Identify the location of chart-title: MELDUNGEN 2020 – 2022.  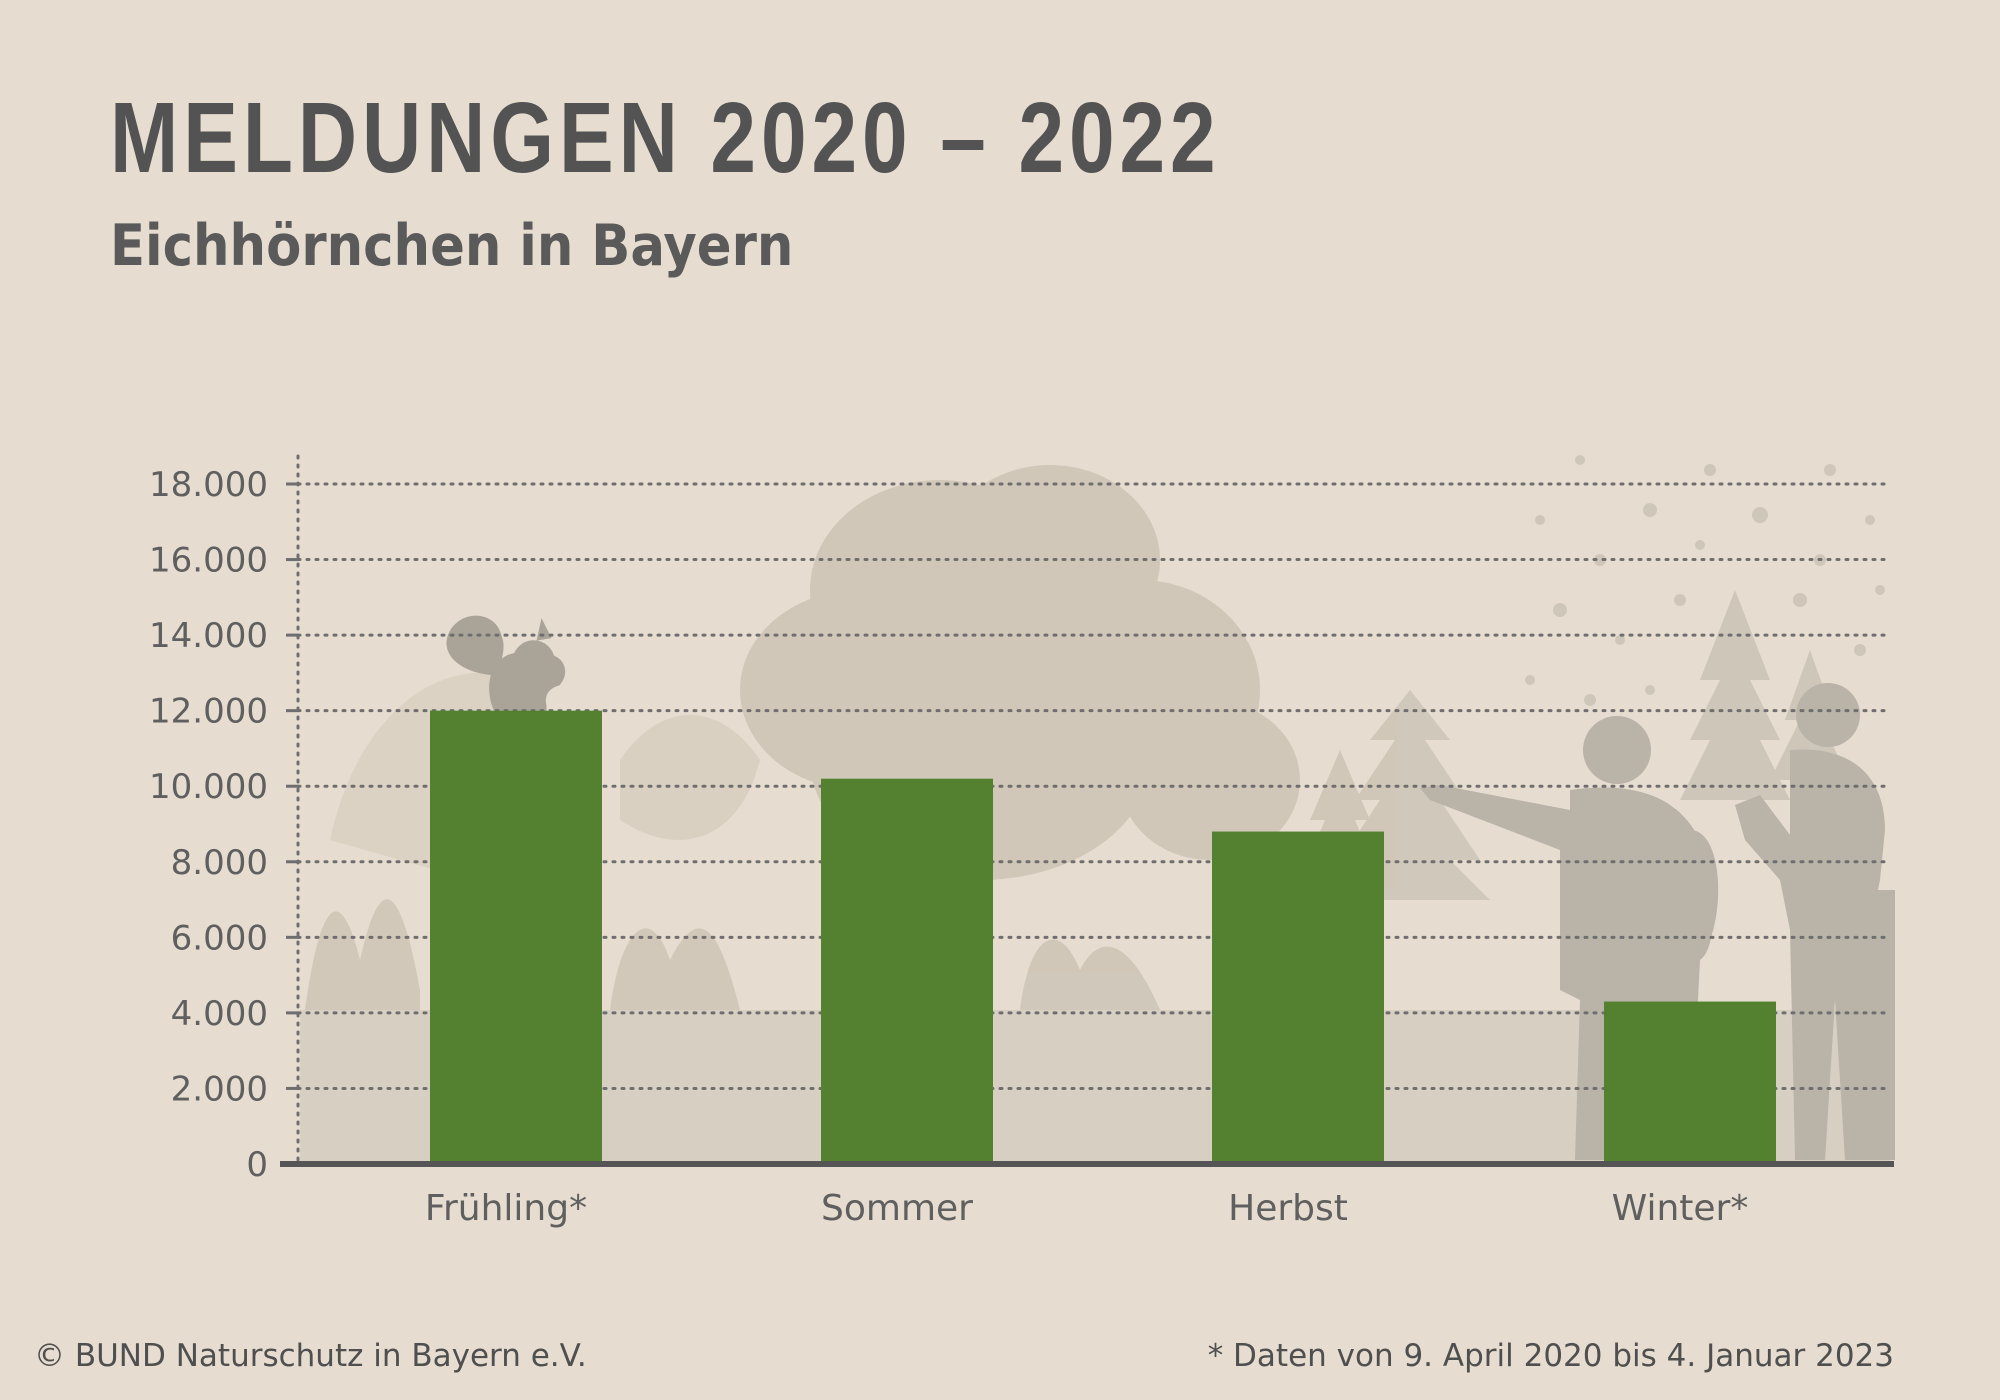
(665, 138).